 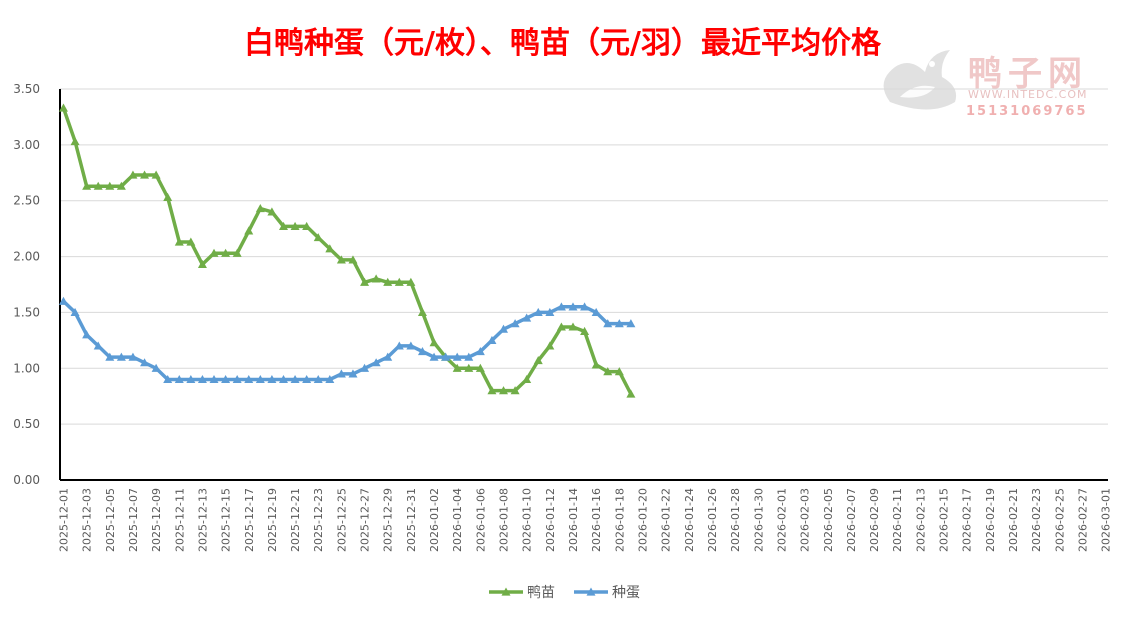 What do you see at coordinates (226, 520) in the screenshot?
I see `x-tick-label: 2025-12-15` at bounding box center [226, 520].